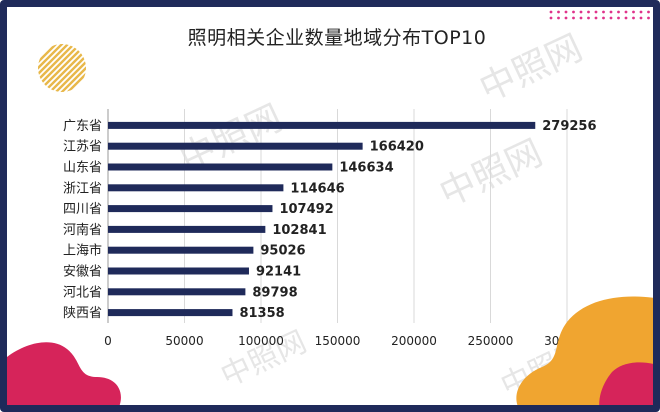 The image size is (660, 412). What do you see at coordinates (491, 341) in the screenshot?
I see `x-tick-label: 250000` at bounding box center [491, 341].